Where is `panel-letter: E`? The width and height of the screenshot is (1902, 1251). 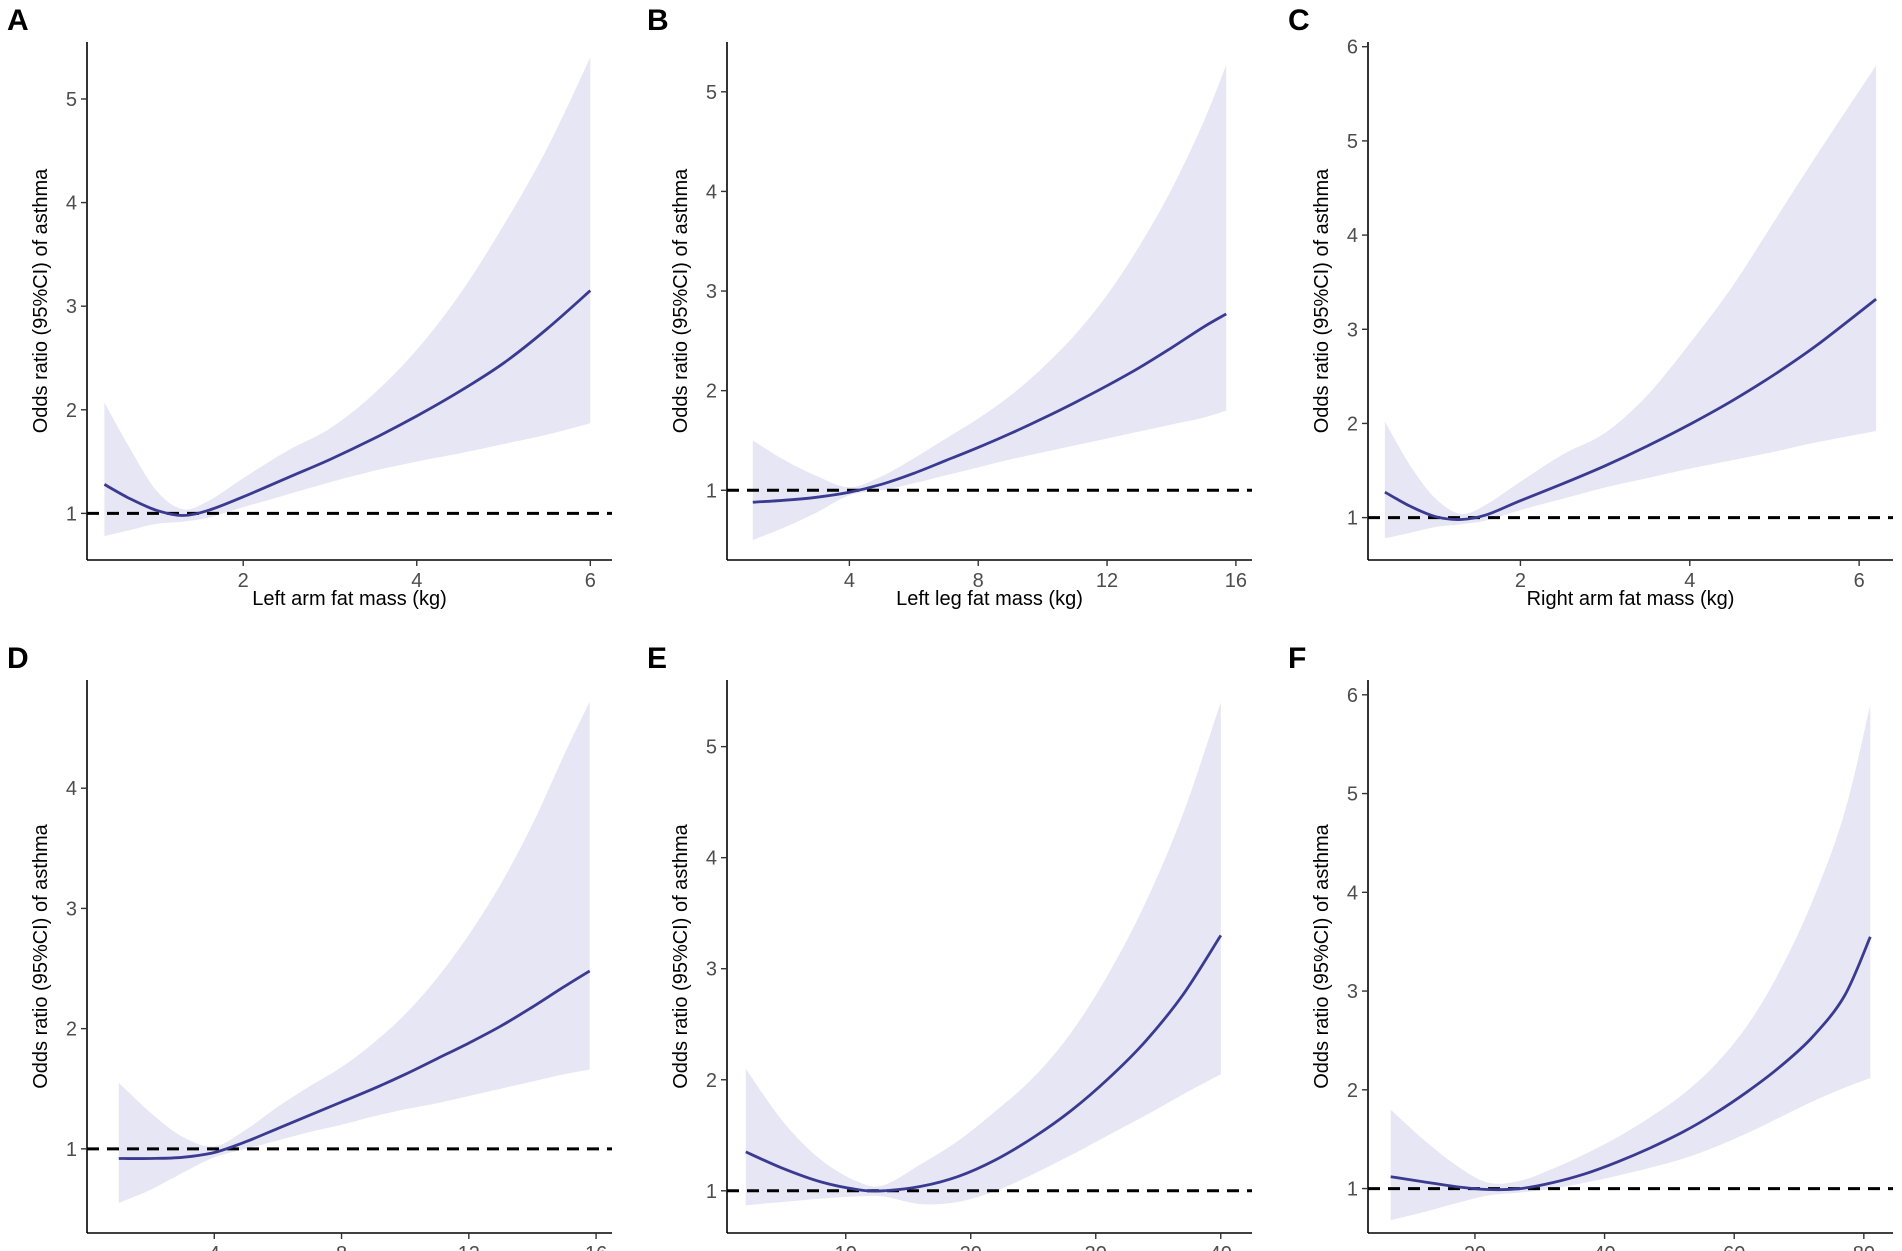
panel-letter: E is located at coordinates (657, 658).